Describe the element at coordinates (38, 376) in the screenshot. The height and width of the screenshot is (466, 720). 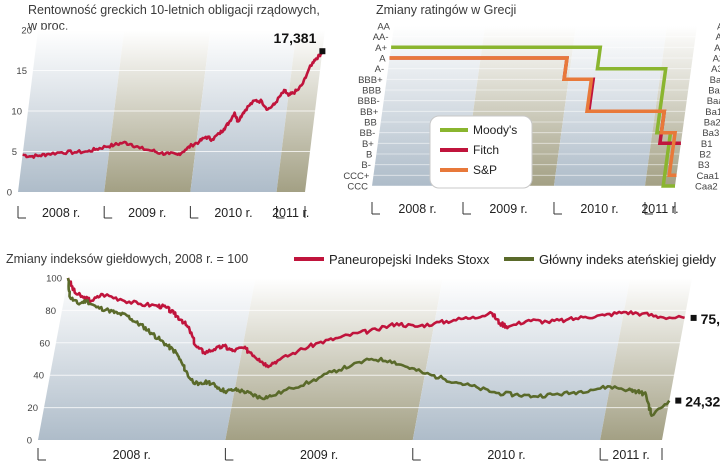
I see `stock-index-y-tick-2: 40` at that location.